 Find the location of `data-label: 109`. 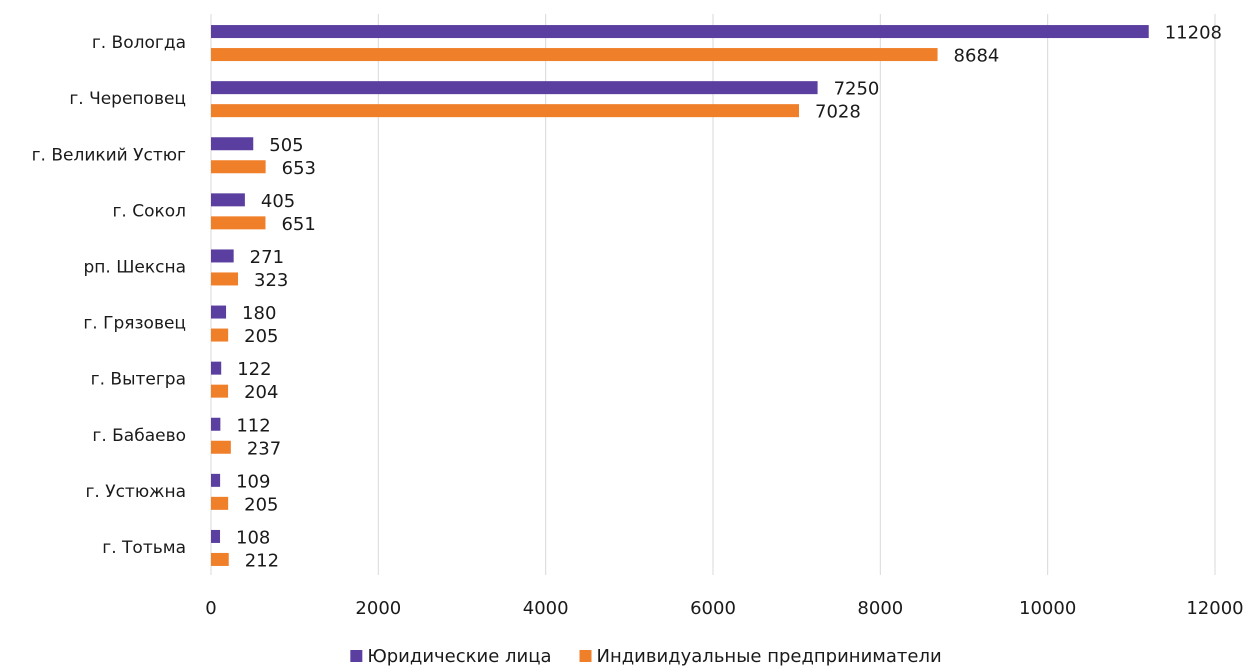

data-label: 109 is located at coordinates (253, 481).